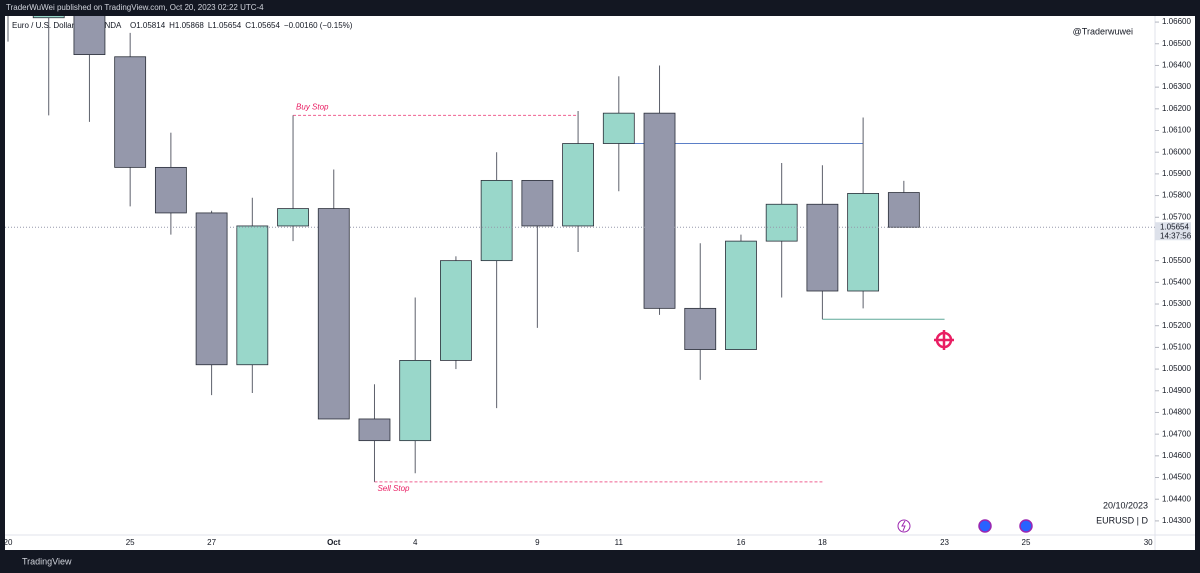  I want to click on x-tick-label: 27, so click(211, 542).